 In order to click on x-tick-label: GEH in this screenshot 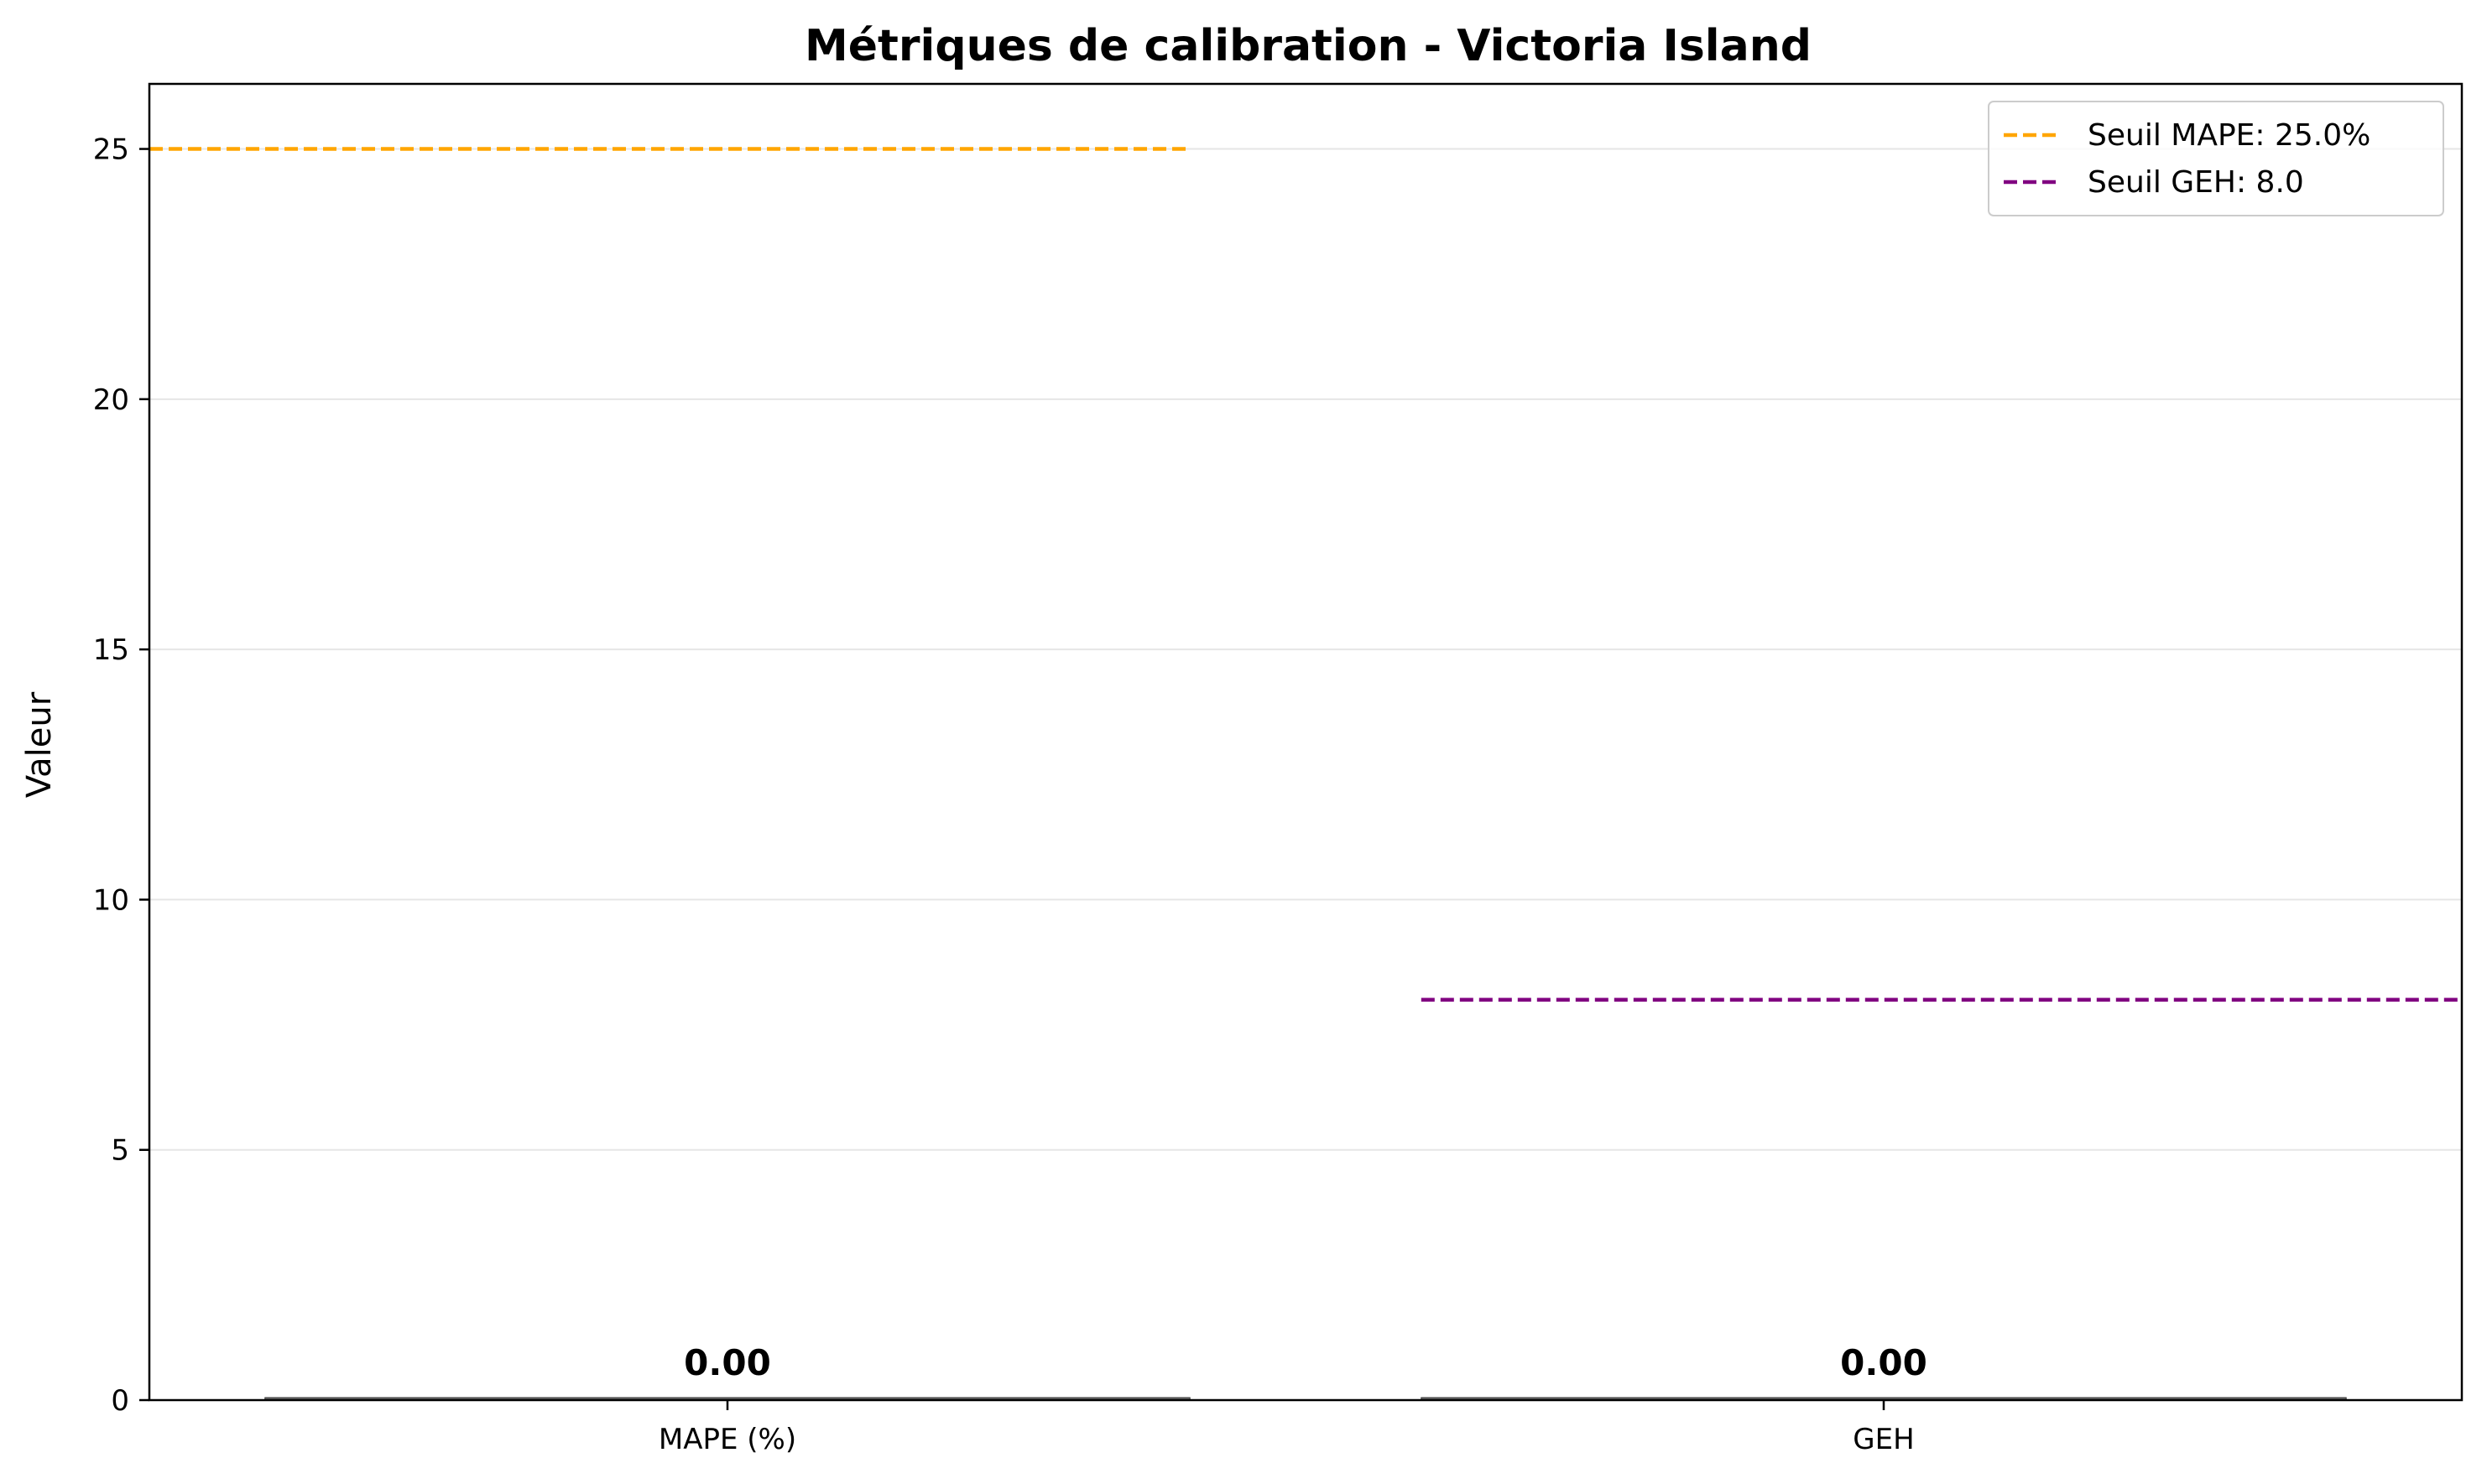, I will do `click(1883, 1439)`.